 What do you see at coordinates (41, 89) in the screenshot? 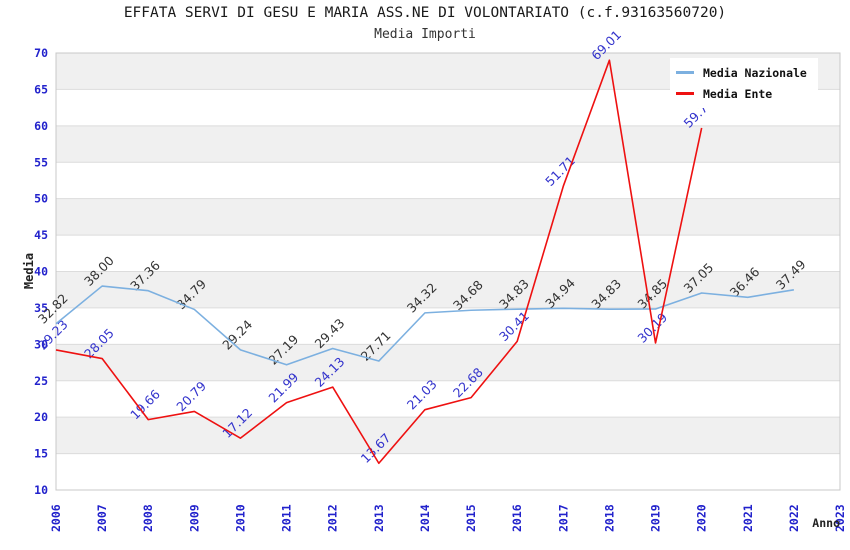
I see `y-tick-label: 65` at bounding box center [41, 89].